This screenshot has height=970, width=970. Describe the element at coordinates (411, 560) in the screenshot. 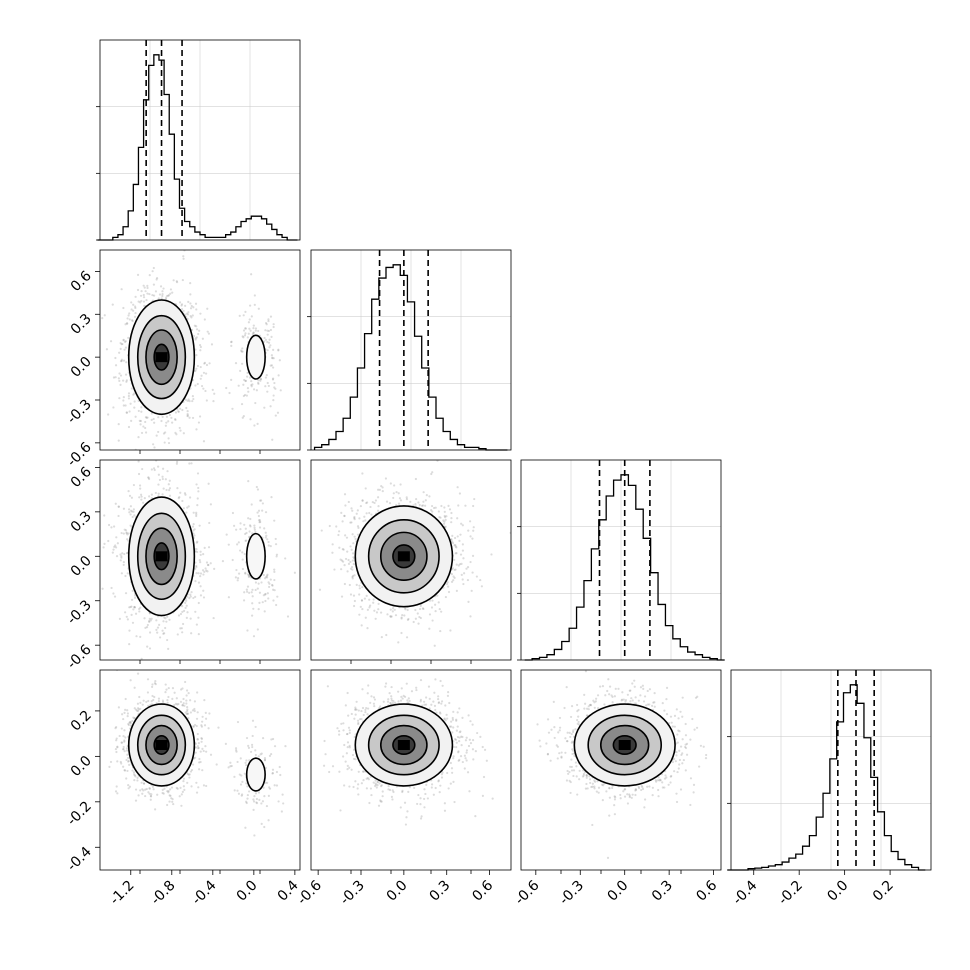

I see `param-2-vs-param-3-frame` at that location.